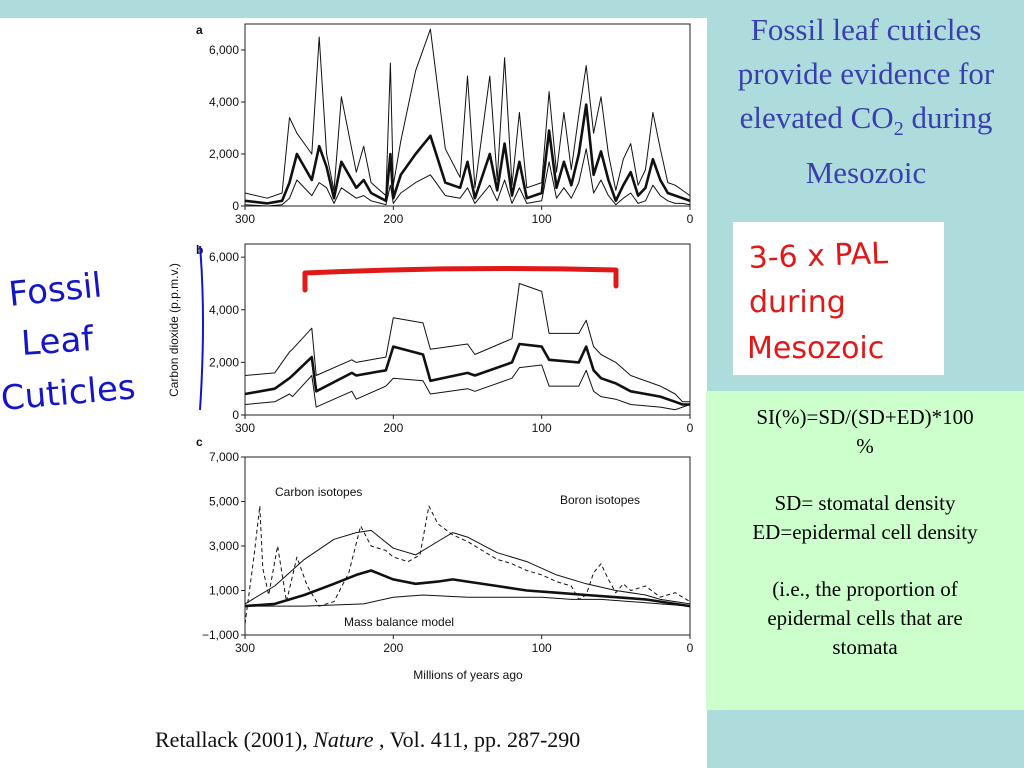  Describe the element at coordinates (865, 503) in the screenshot. I see `sd-definition: SD= stomatal density` at that location.